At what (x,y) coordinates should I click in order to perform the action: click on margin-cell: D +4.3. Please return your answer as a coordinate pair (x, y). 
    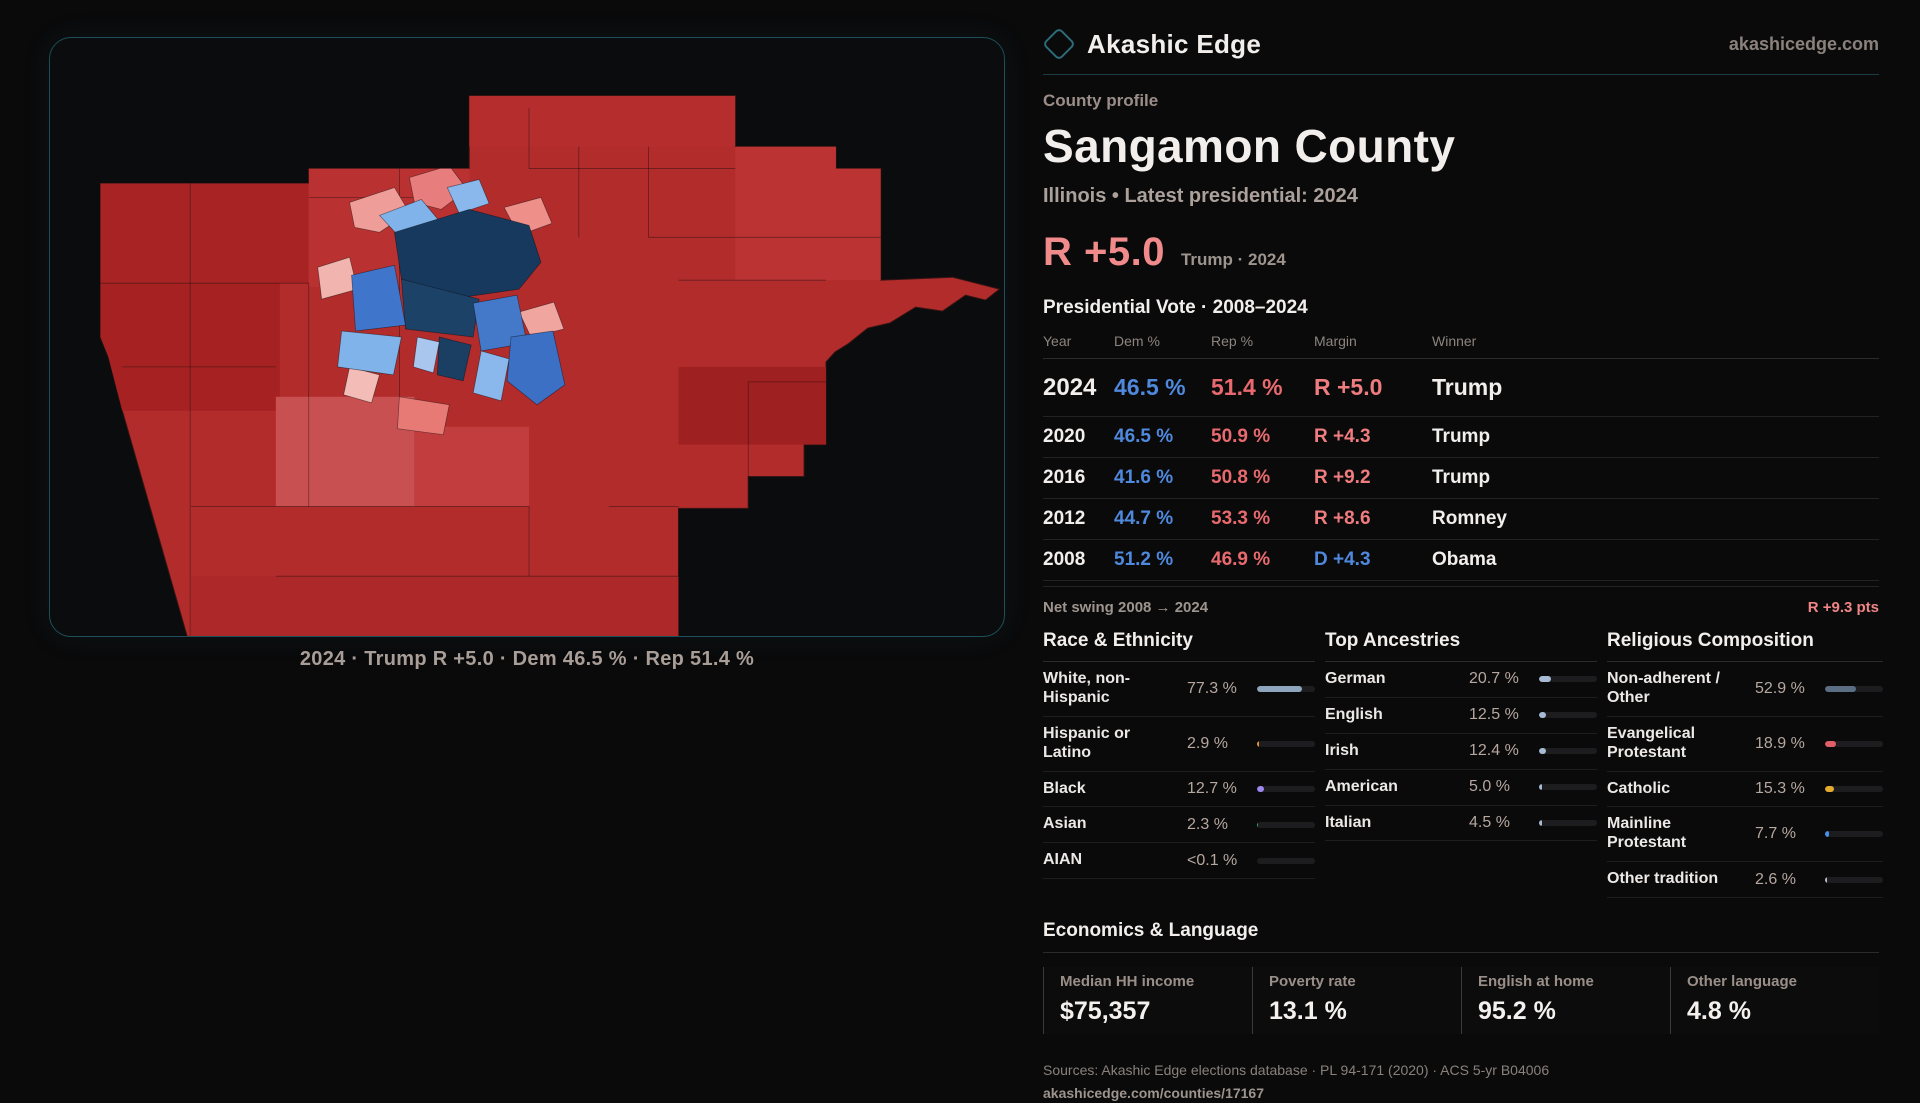
    Looking at the image, I should click on (1342, 559).